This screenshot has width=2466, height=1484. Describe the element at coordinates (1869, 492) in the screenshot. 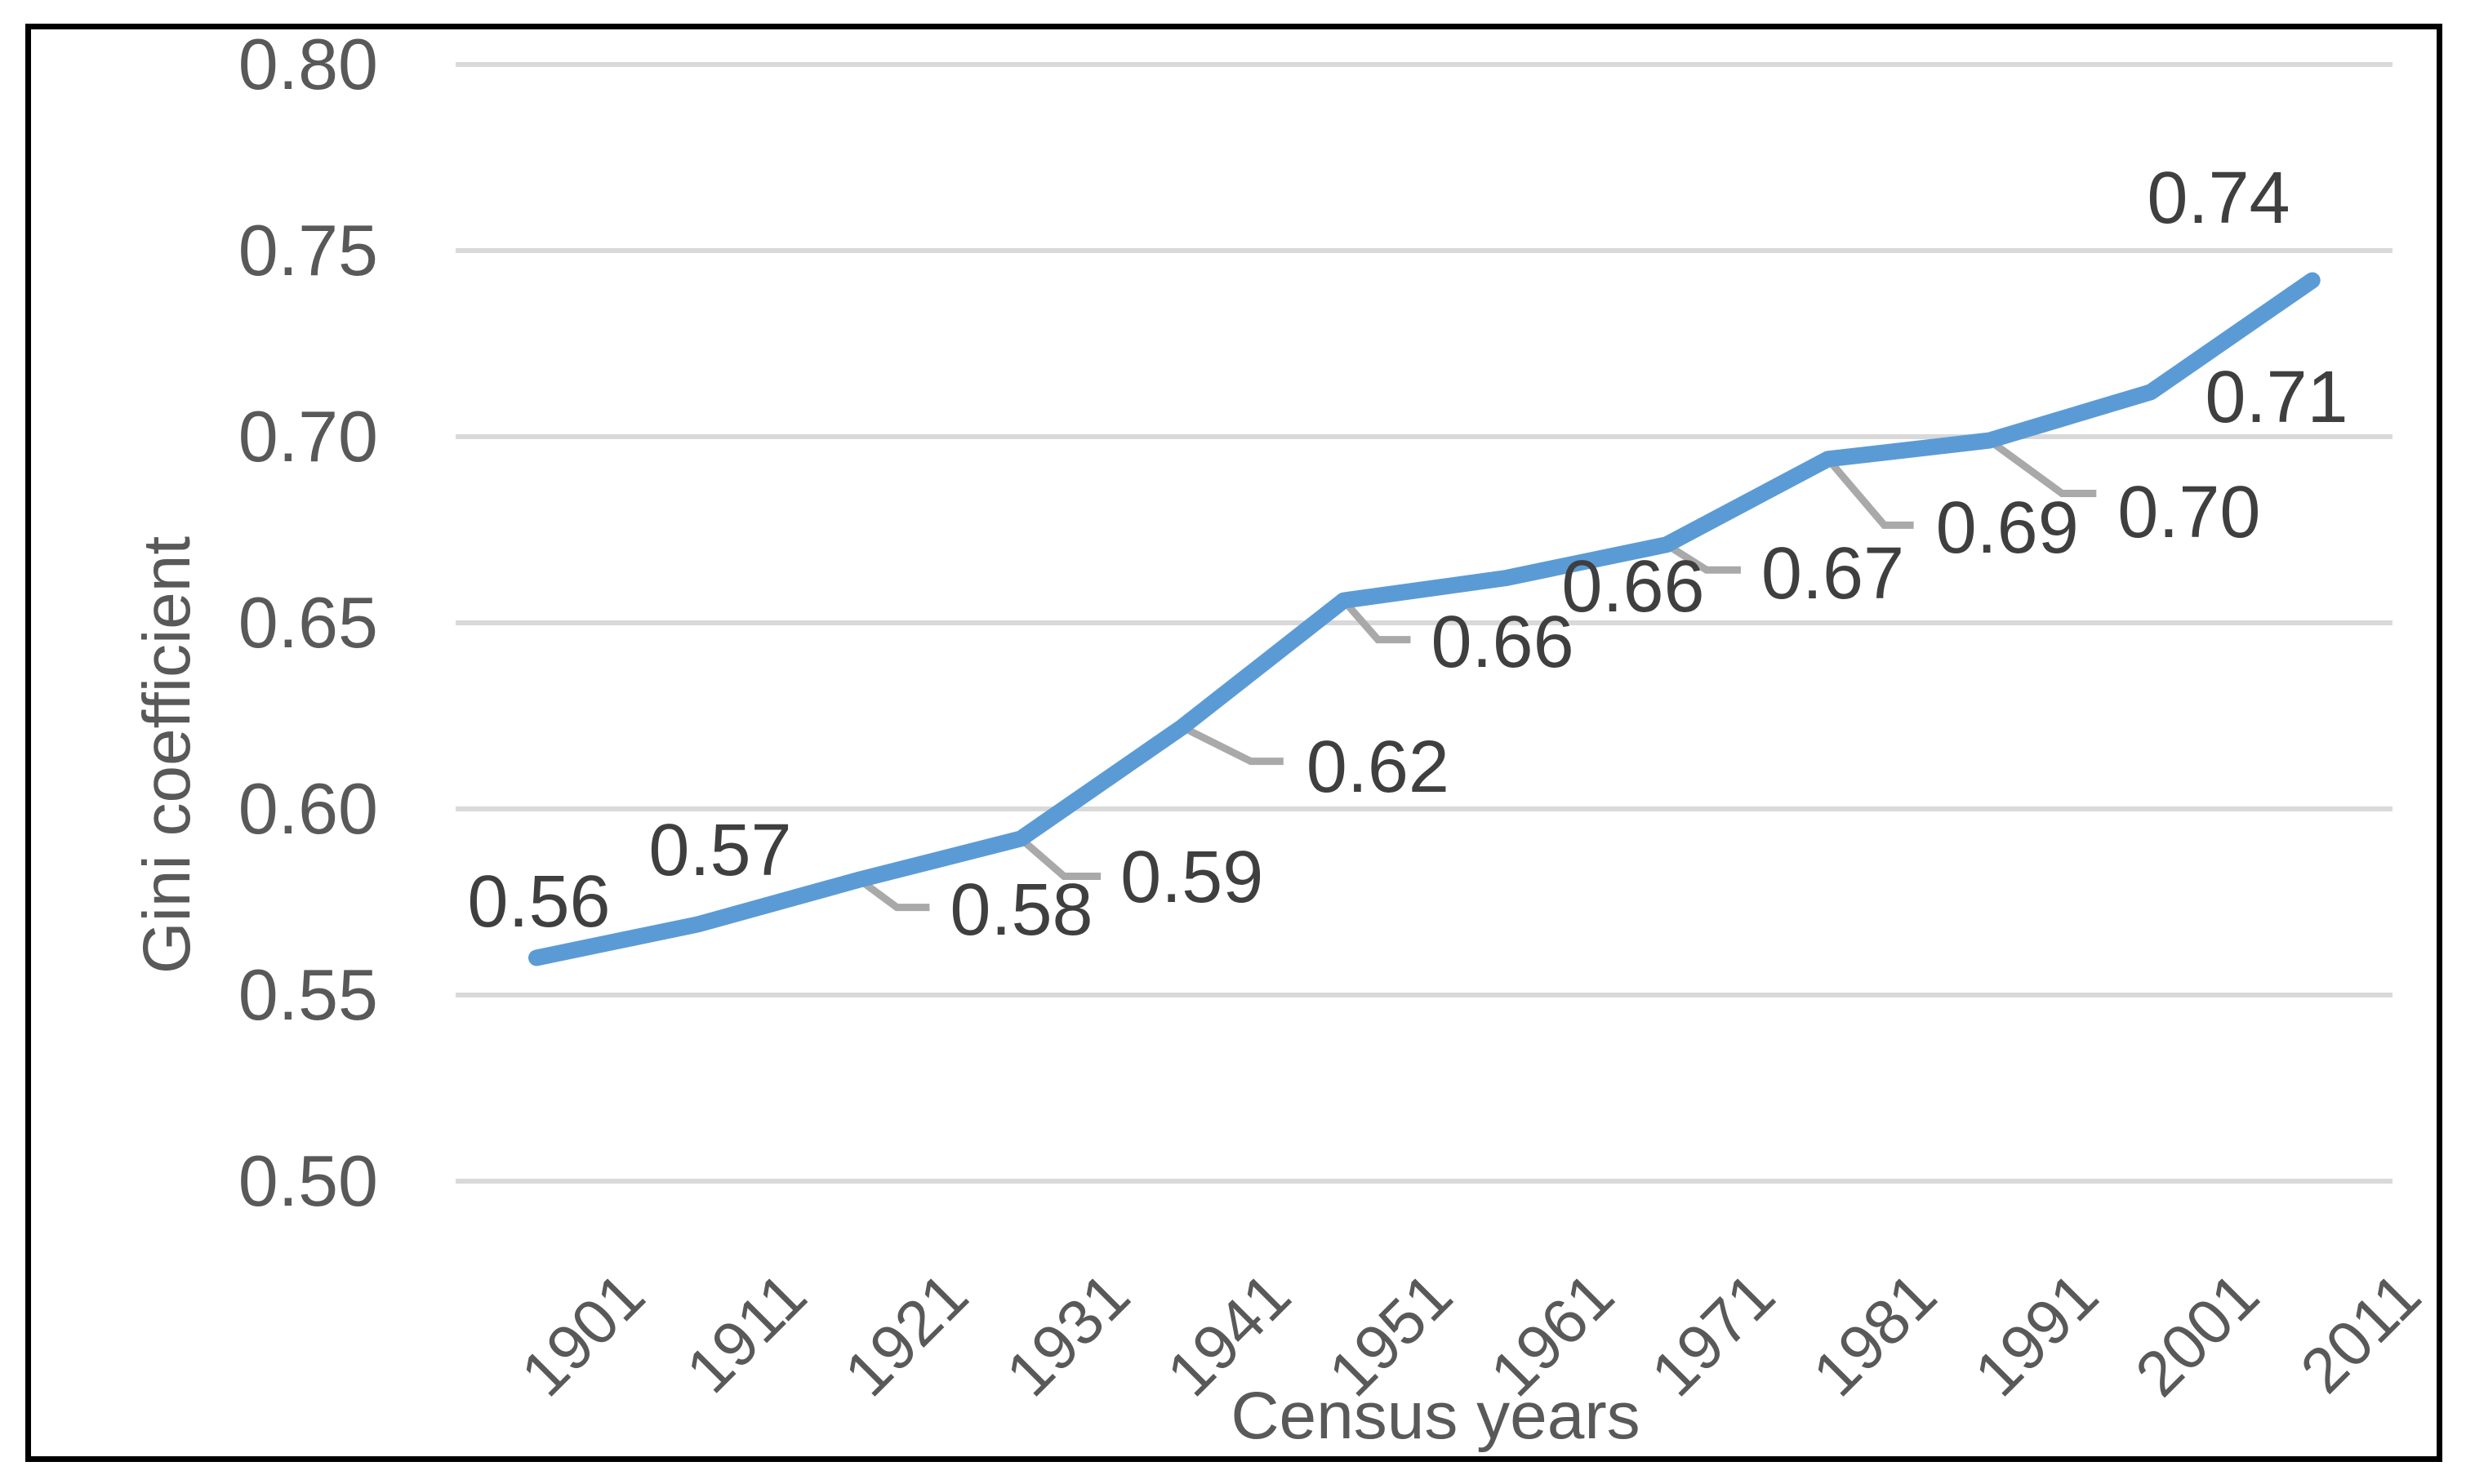

I see `leader-line-1981` at that location.